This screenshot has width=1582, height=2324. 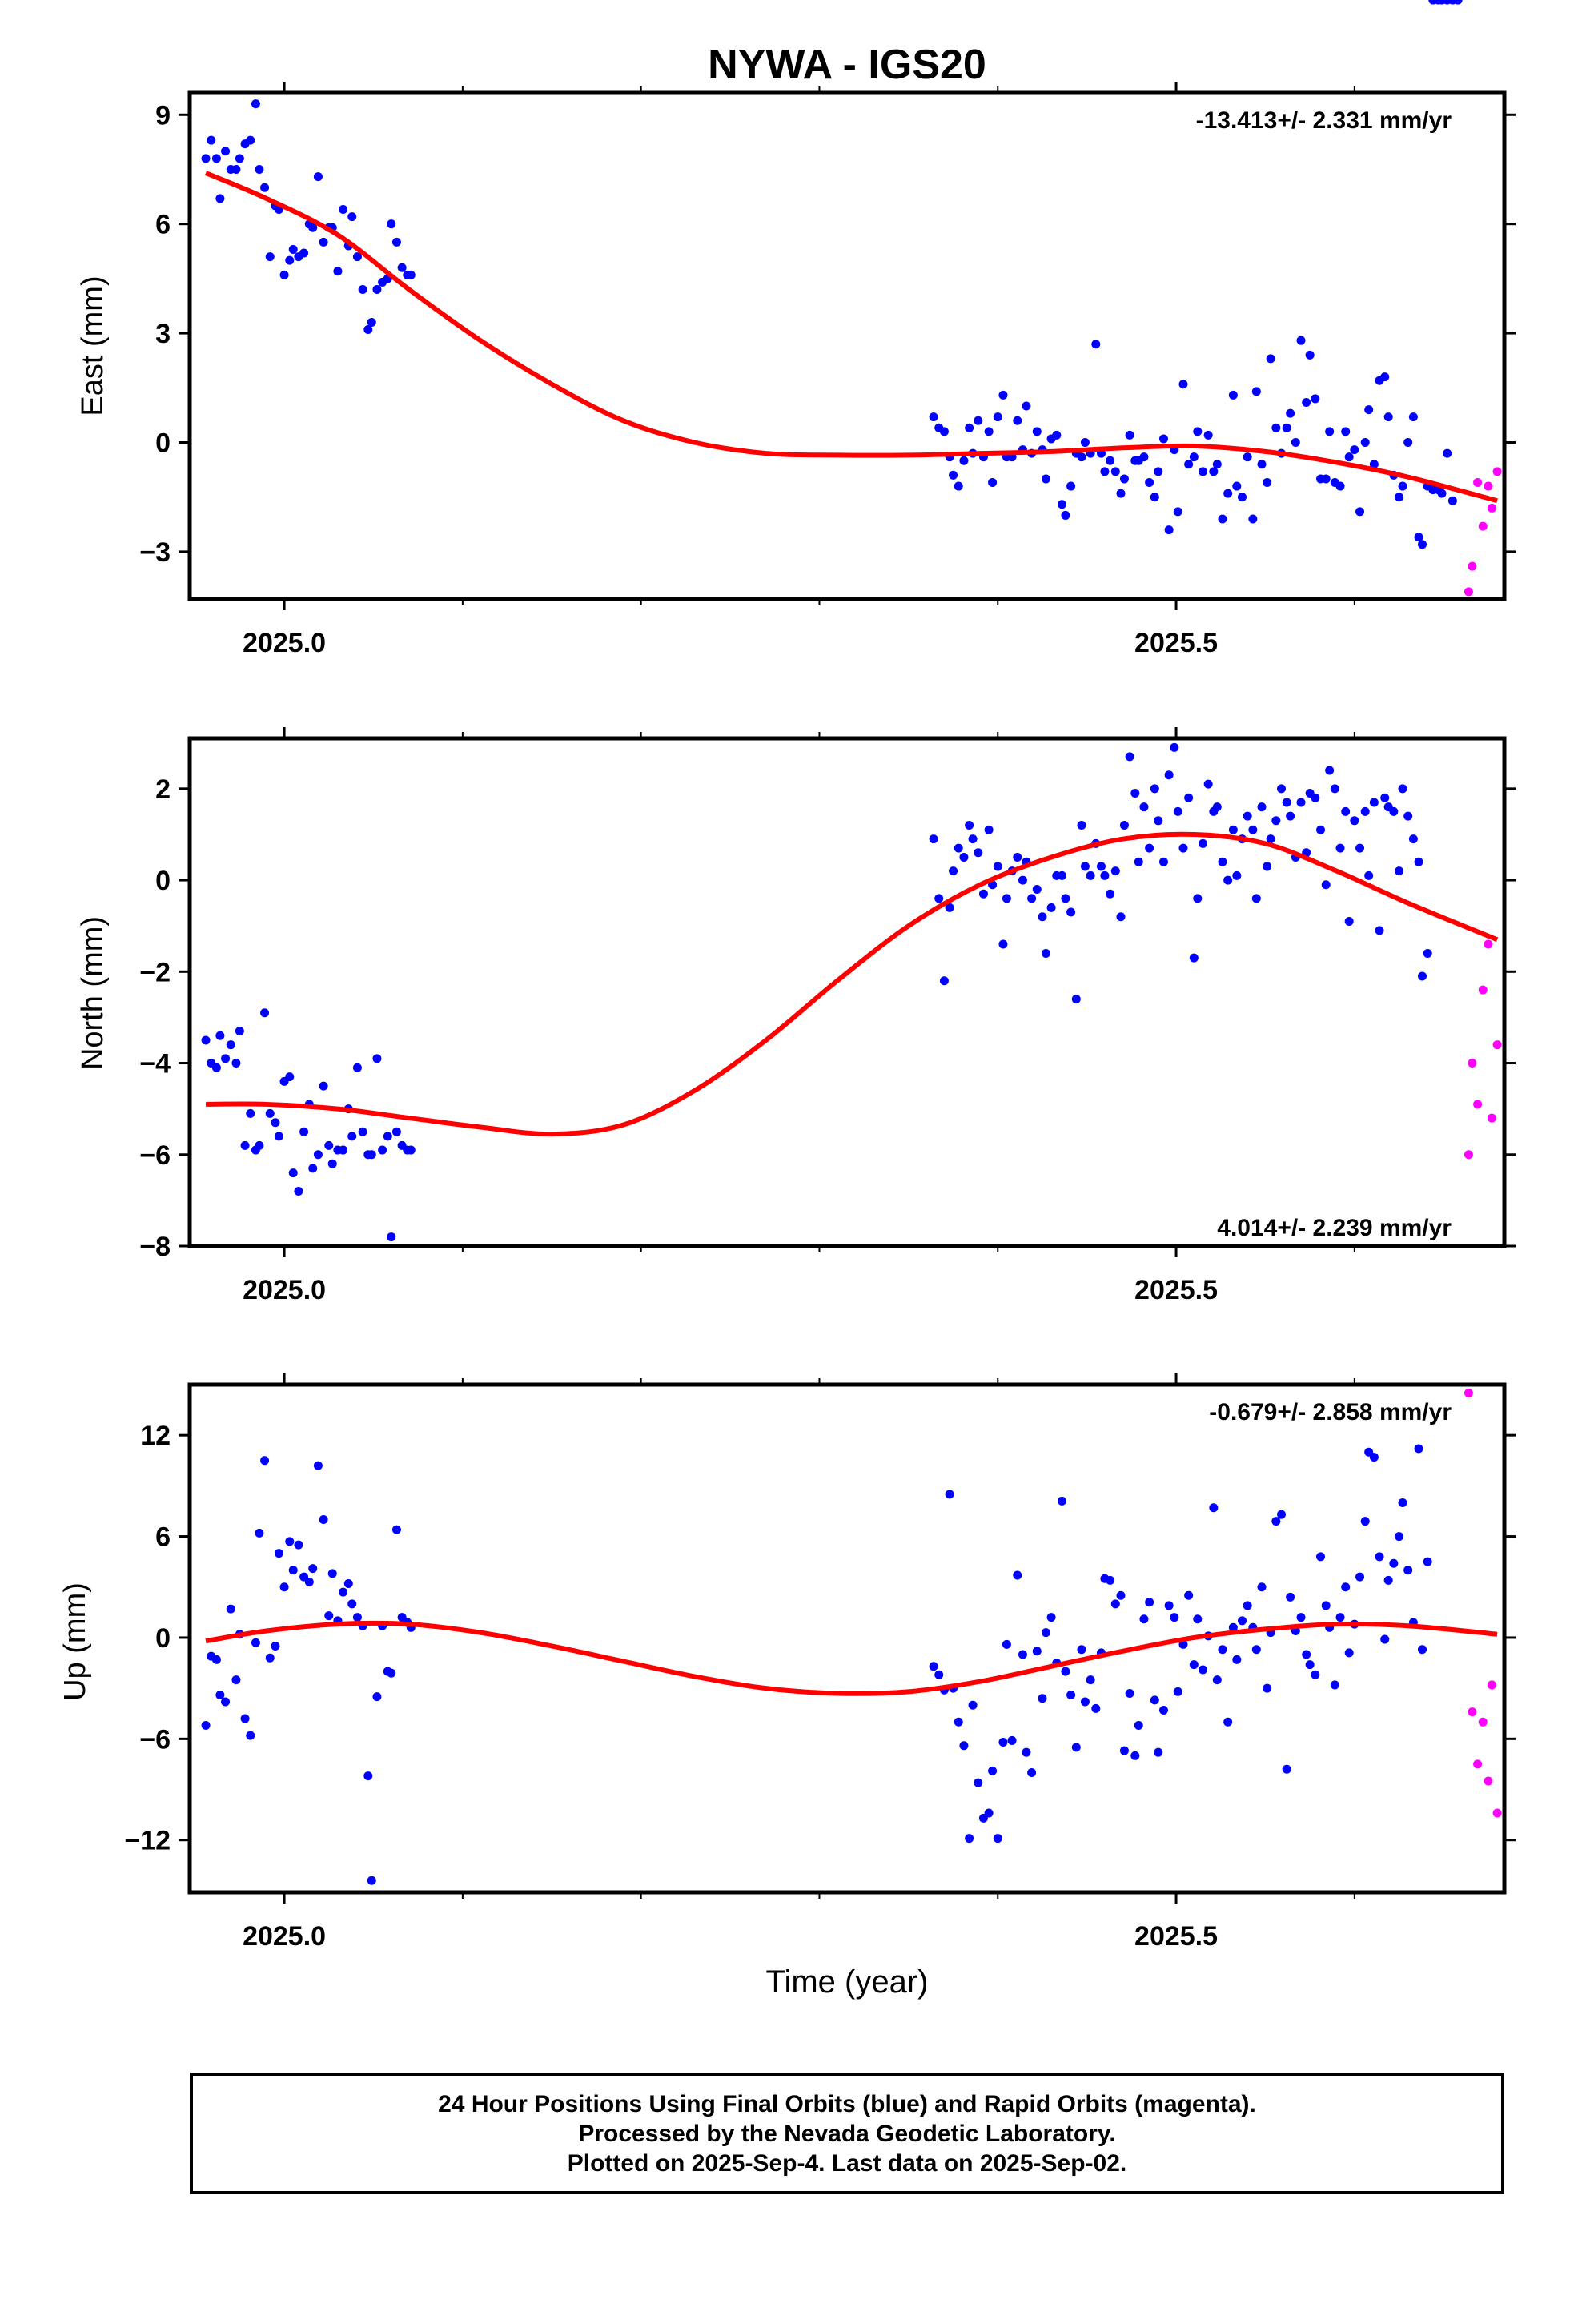 I want to click on up-ylabel: Up (mm), so click(x=75, y=1642).